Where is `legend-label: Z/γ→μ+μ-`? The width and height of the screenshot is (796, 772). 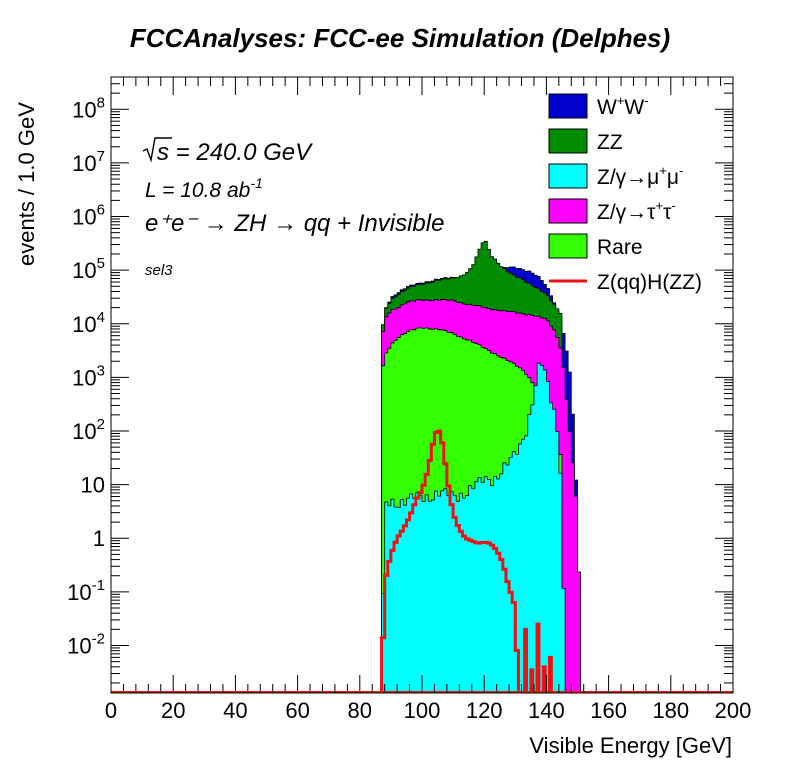
legend-label: Z/γ→μ+μ- is located at coordinates (640, 176).